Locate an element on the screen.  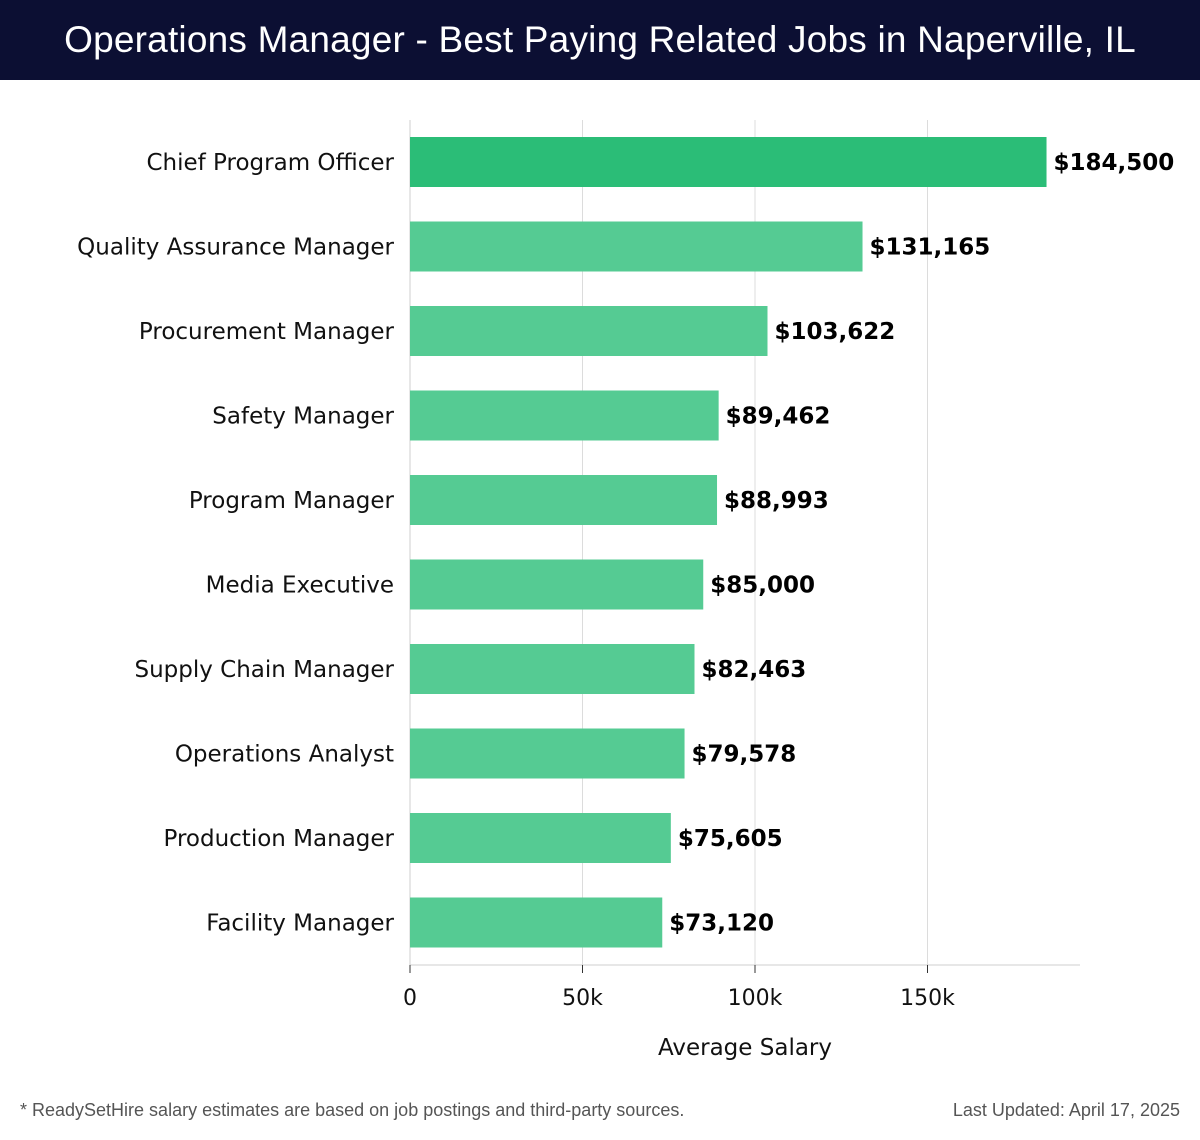
x-tick-label: 0 is located at coordinates (410, 998).